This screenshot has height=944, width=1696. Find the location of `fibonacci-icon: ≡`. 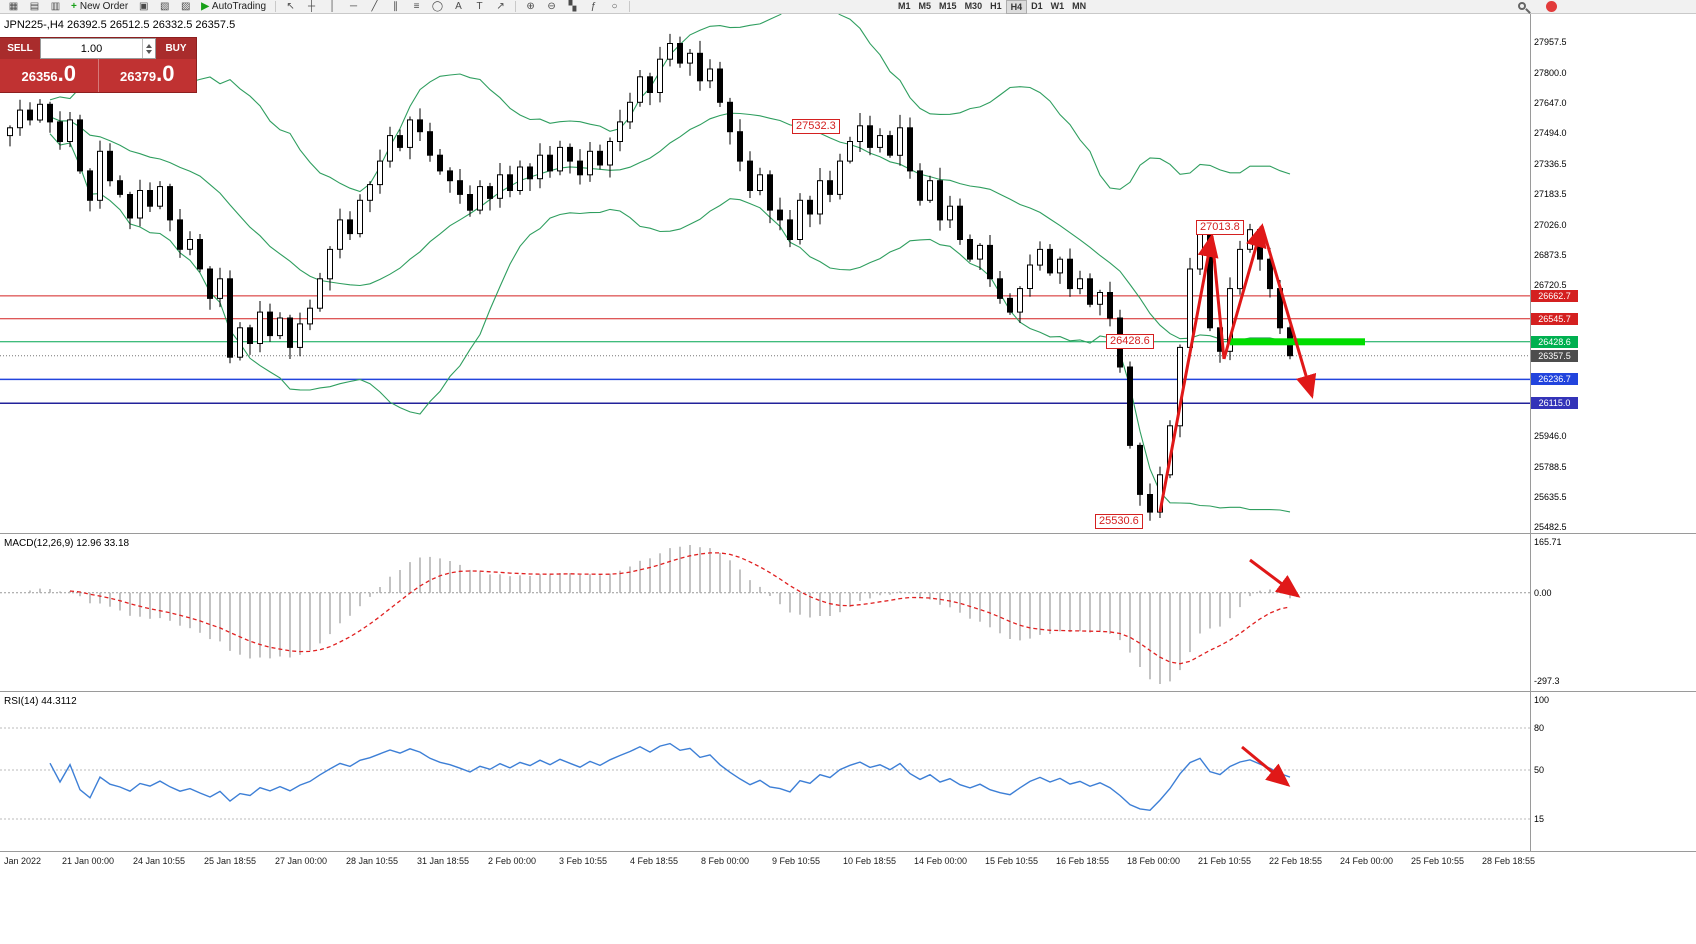

fibonacci-icon: ≡ is located at coordinates (416, 6).